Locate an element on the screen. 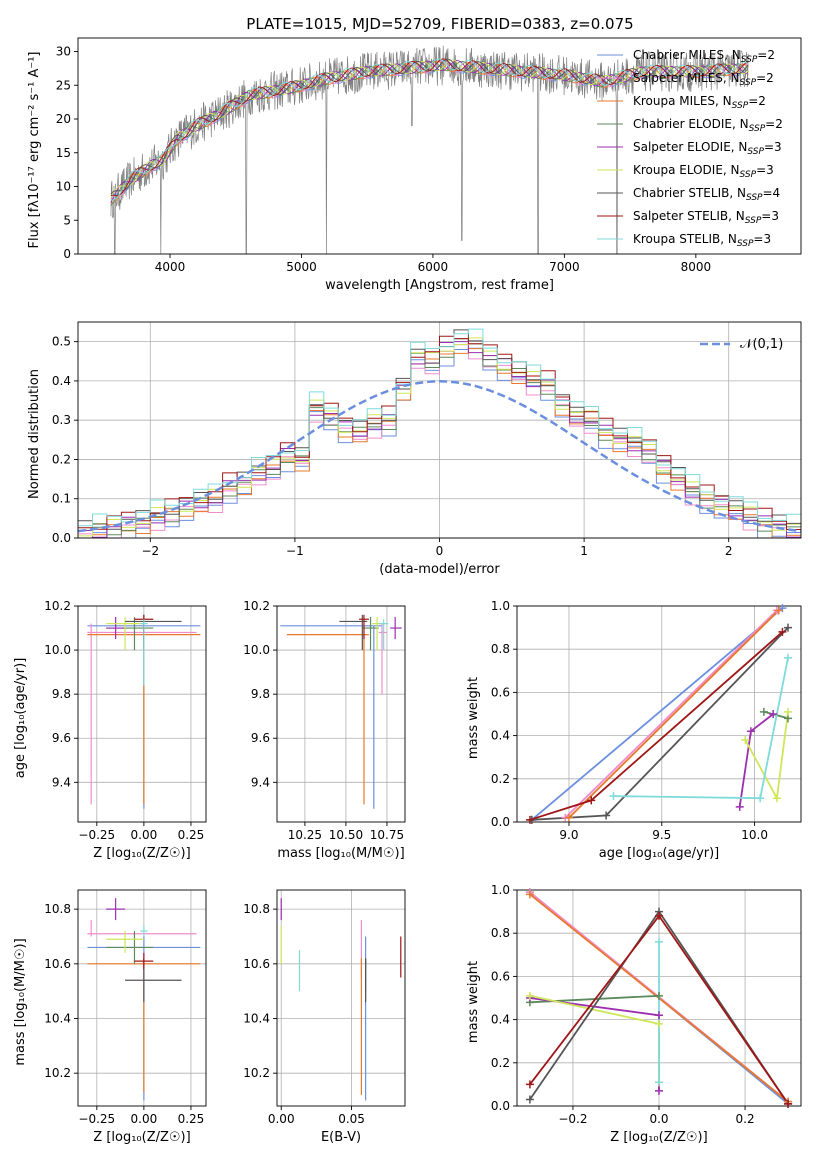 The image size is (819, 1174). x-tick-label: −1 is located at coordinates (295, 551).